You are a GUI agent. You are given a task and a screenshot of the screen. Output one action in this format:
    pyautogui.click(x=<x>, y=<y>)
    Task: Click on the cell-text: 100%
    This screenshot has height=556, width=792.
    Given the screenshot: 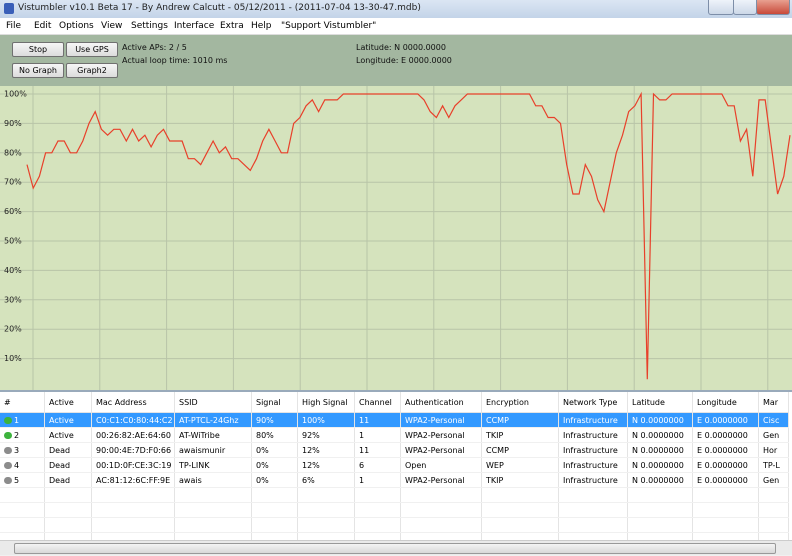 What is the action you would take?
    pyautogui.click(x=313, y=420)
    